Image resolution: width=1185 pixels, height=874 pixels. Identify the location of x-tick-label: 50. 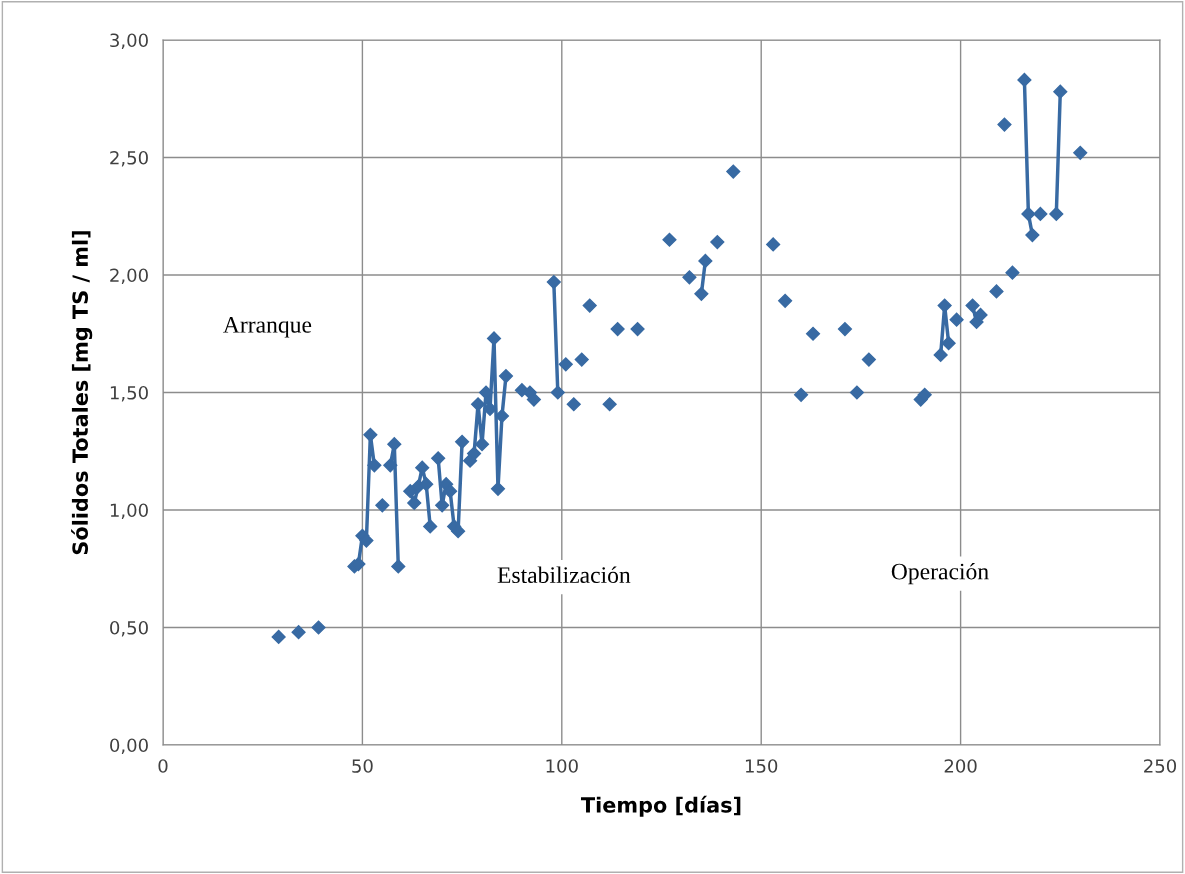
(362, 766).